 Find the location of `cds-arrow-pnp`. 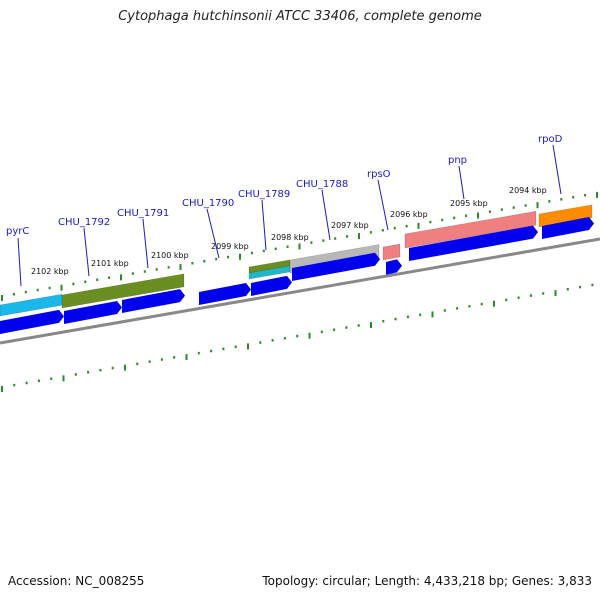

cds-arrow-pnp is located at coordinates (473, 243).